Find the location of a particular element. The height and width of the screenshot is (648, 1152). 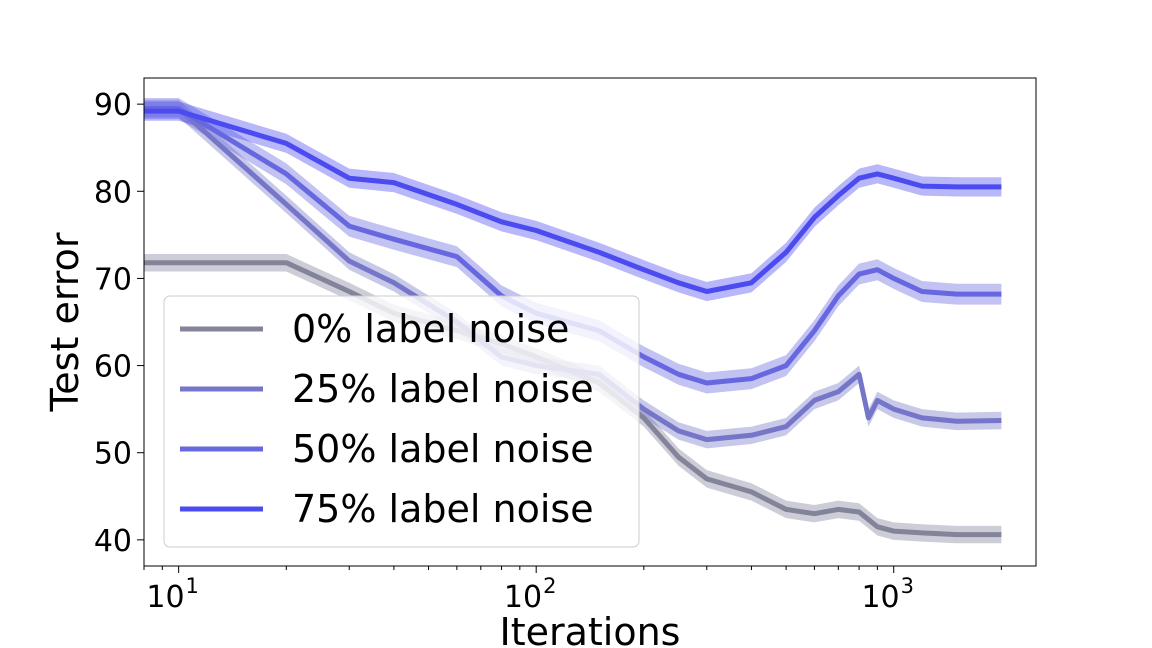

y-tick-label: 90 is located at coordinates (113, 105).